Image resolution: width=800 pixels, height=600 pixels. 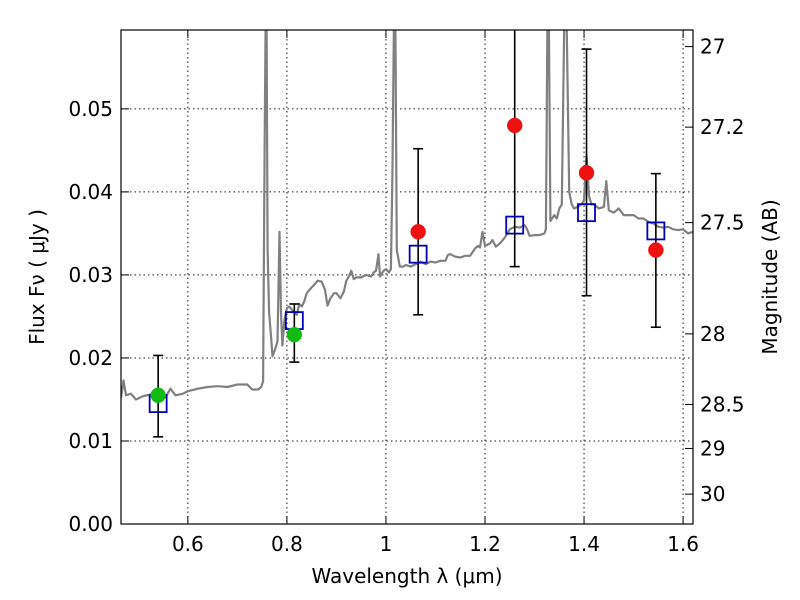 I want to click on y-tick-label: 0.05, so click(x=90, y=109).